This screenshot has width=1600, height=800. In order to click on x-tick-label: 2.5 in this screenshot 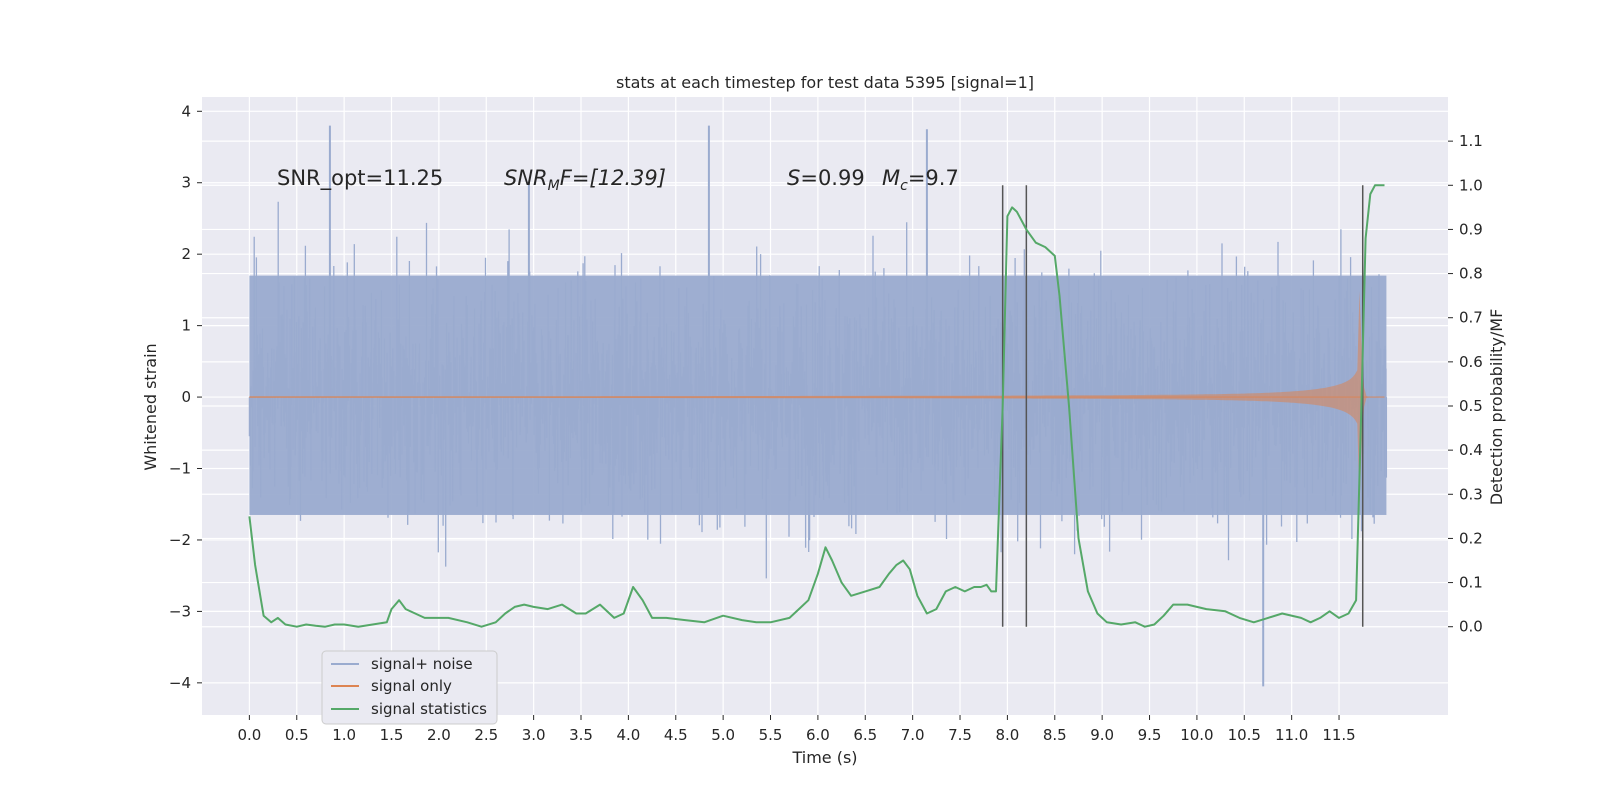, I will do `click(486, 735)`.